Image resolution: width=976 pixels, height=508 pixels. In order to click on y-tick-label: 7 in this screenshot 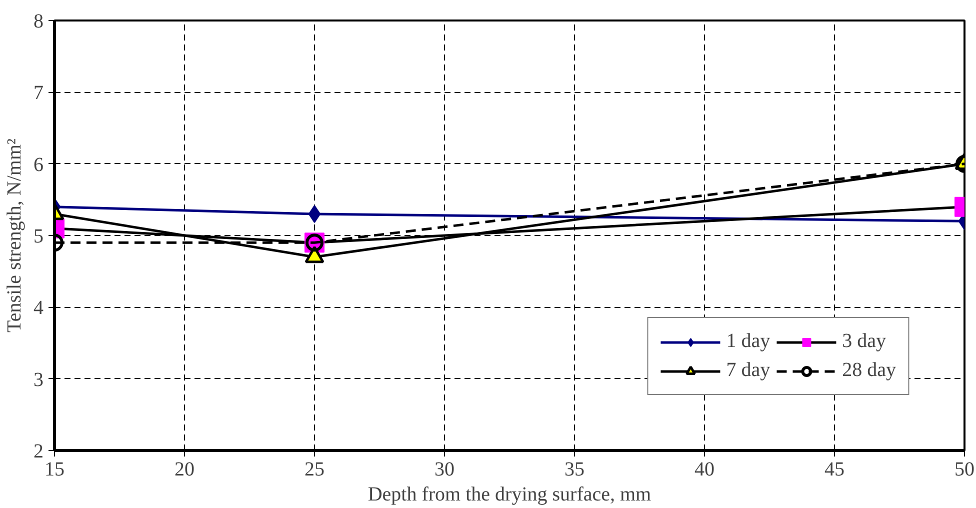, I will do `click(39, 93)`.